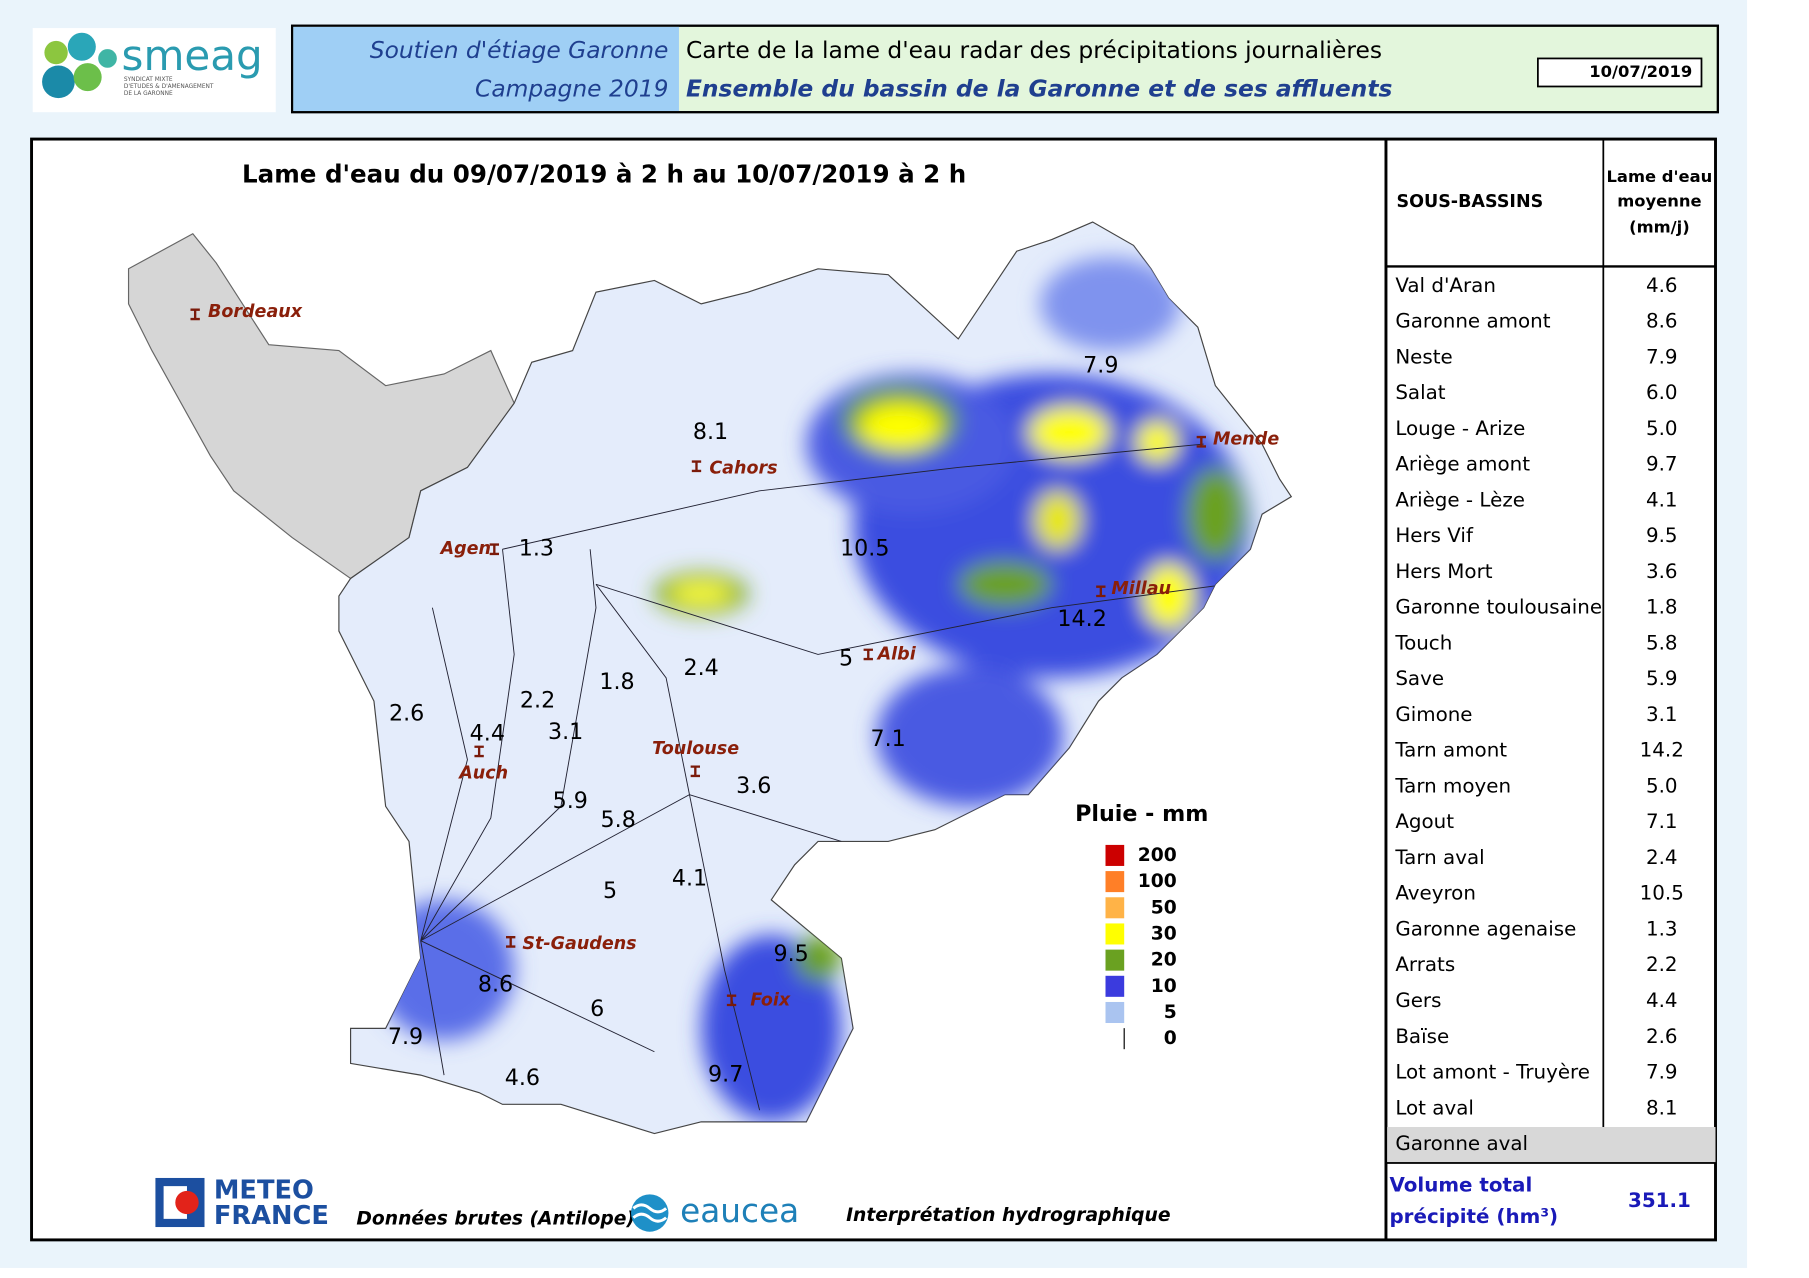 The width and height of the screenshot is (1809, 1278). I want to click on legend-label: 5, so click(1170, 1012).